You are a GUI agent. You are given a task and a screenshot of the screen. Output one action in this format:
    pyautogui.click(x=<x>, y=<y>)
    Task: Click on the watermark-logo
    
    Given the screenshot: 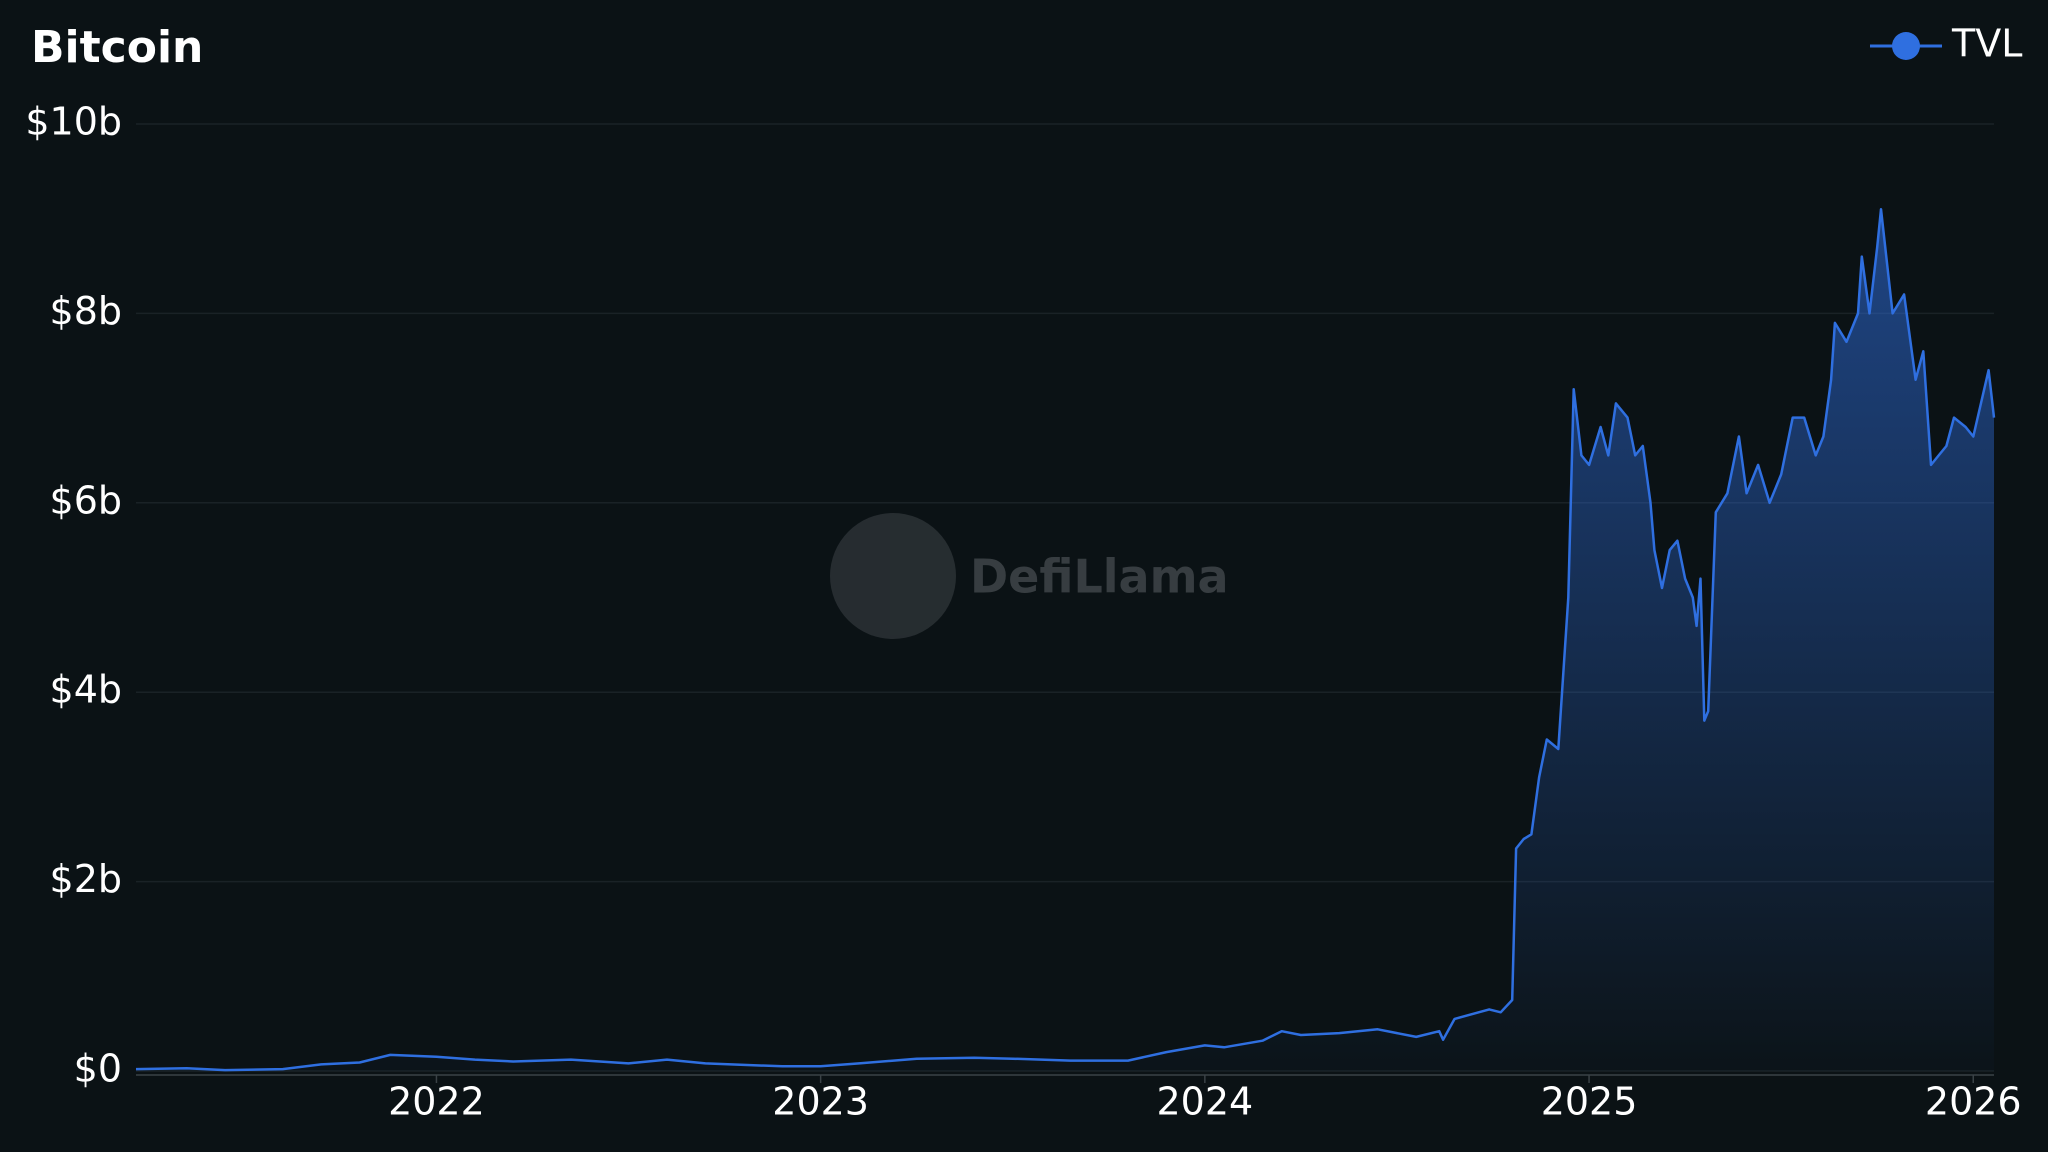 What is the action you would take?
    pyautogui.click(x=893, y=576)
    